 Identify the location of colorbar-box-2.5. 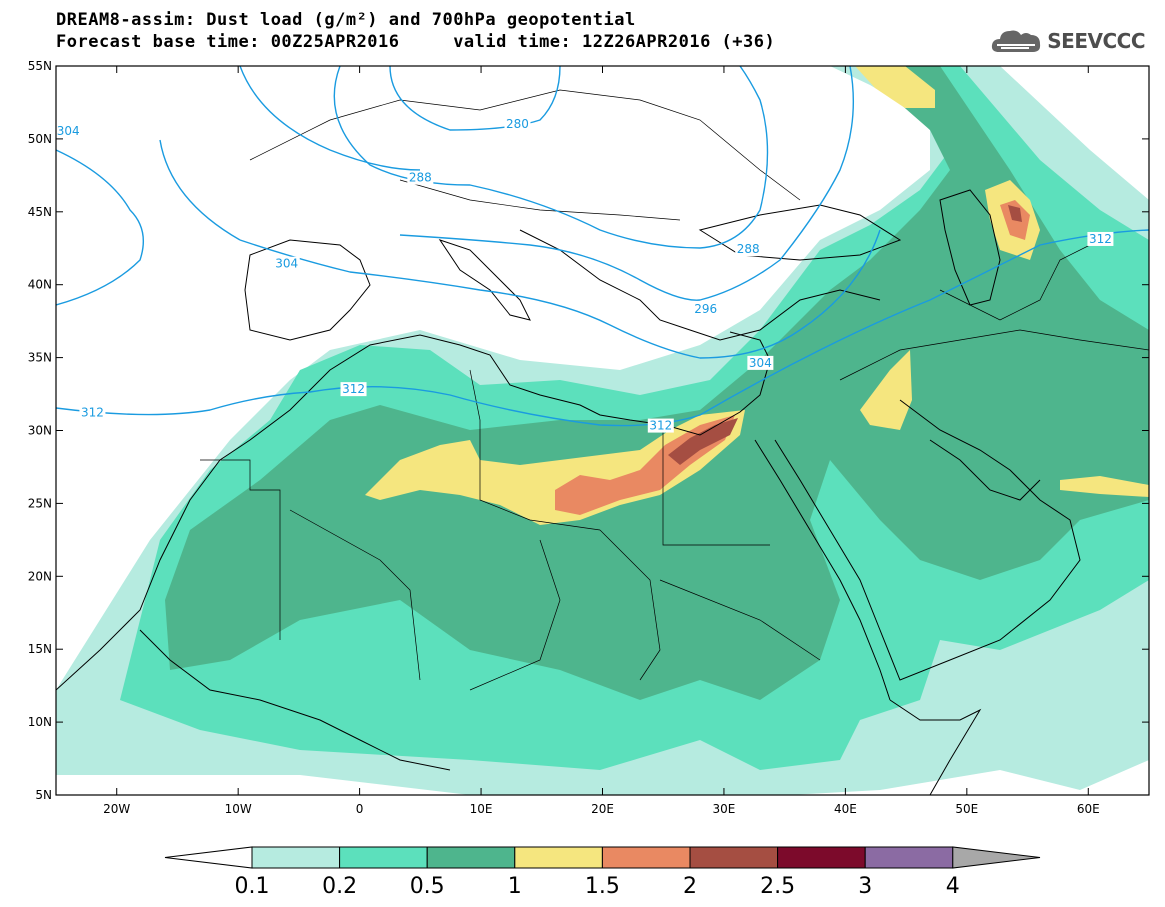
(821, 857).